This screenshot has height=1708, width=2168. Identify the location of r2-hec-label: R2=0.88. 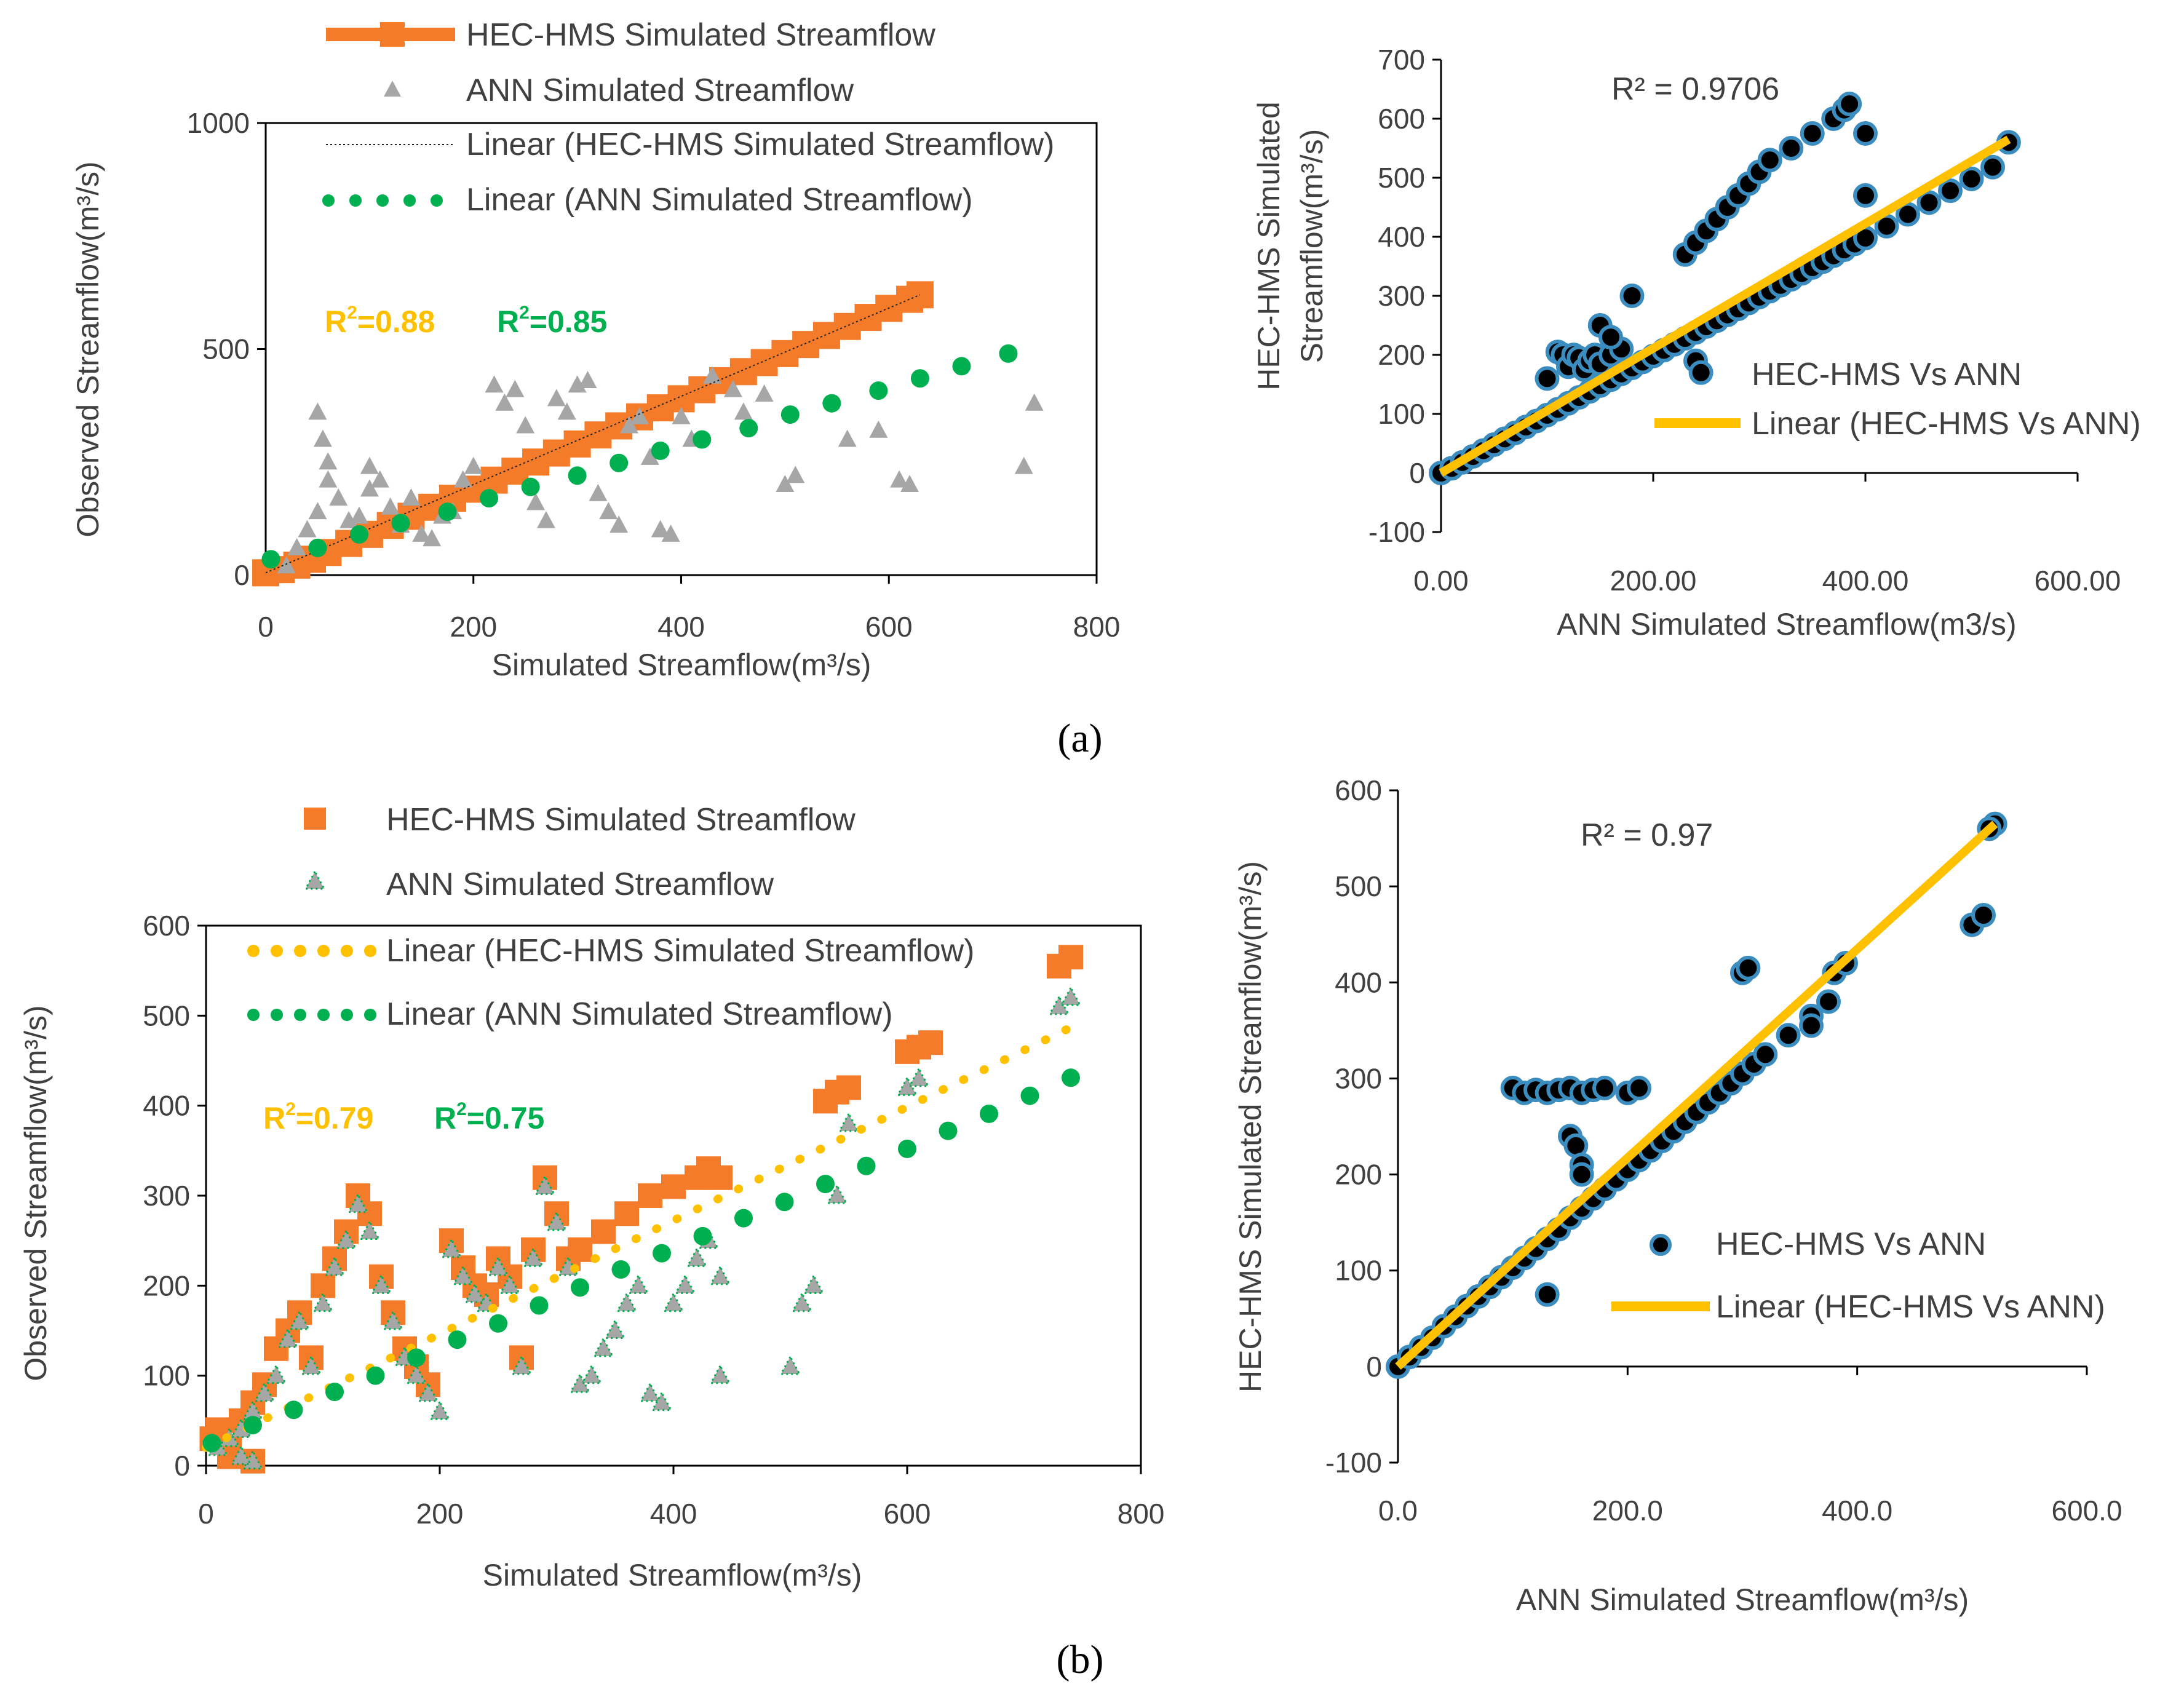
(380, 321).